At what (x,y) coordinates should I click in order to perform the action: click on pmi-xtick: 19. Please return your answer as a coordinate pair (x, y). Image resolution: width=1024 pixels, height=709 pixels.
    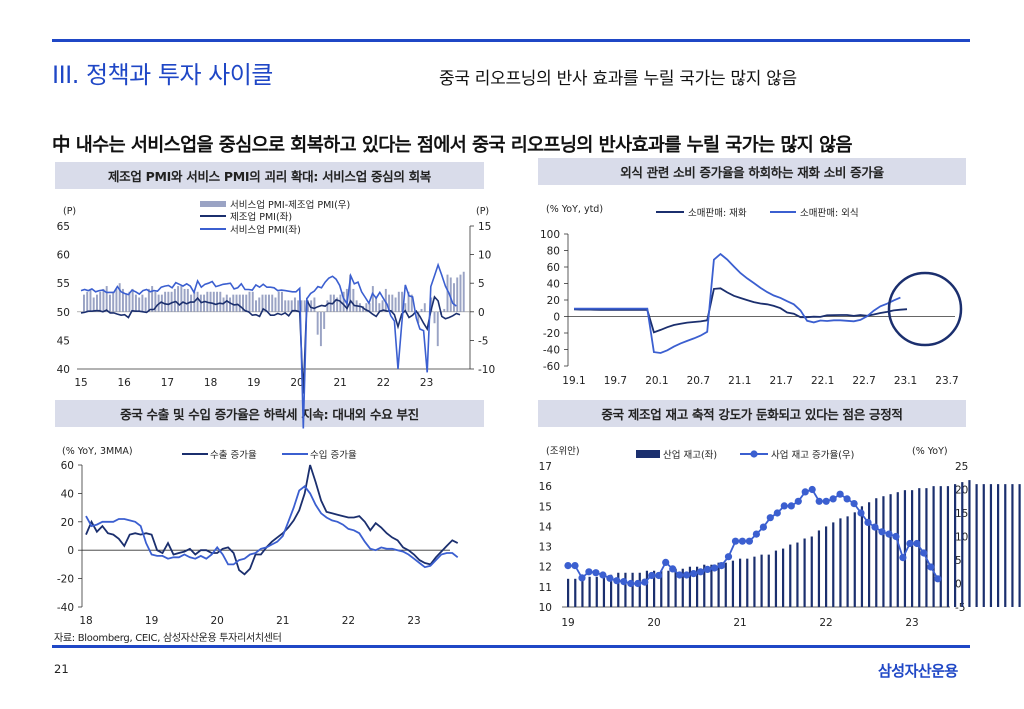
    Looking at the image, I should click on (253, 383).